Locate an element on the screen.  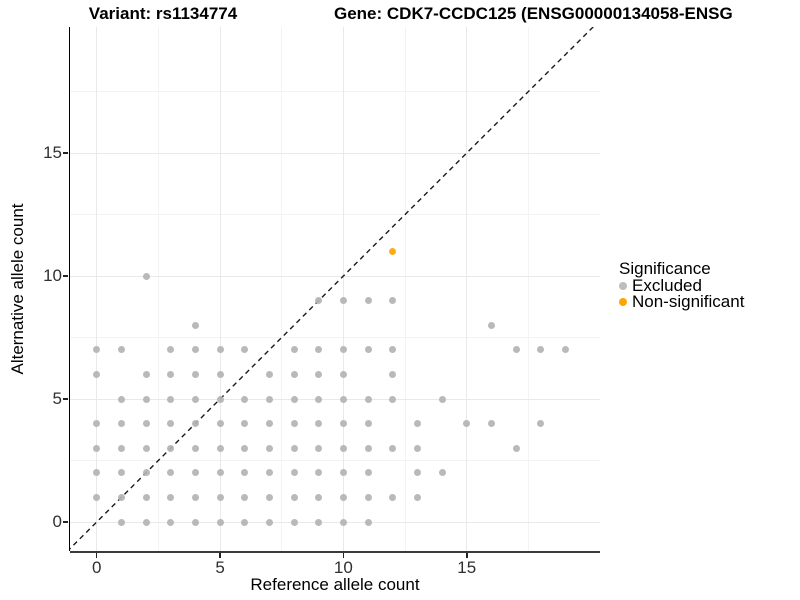
legend-item-label: Excluded is located at coordinates (667, 285).